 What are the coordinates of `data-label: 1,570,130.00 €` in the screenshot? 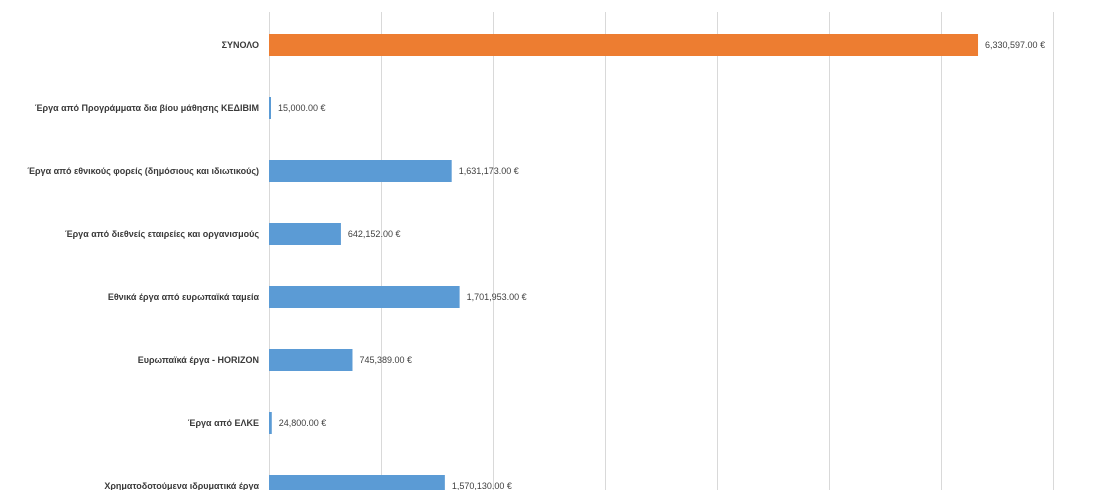 It's located at (482, 485).